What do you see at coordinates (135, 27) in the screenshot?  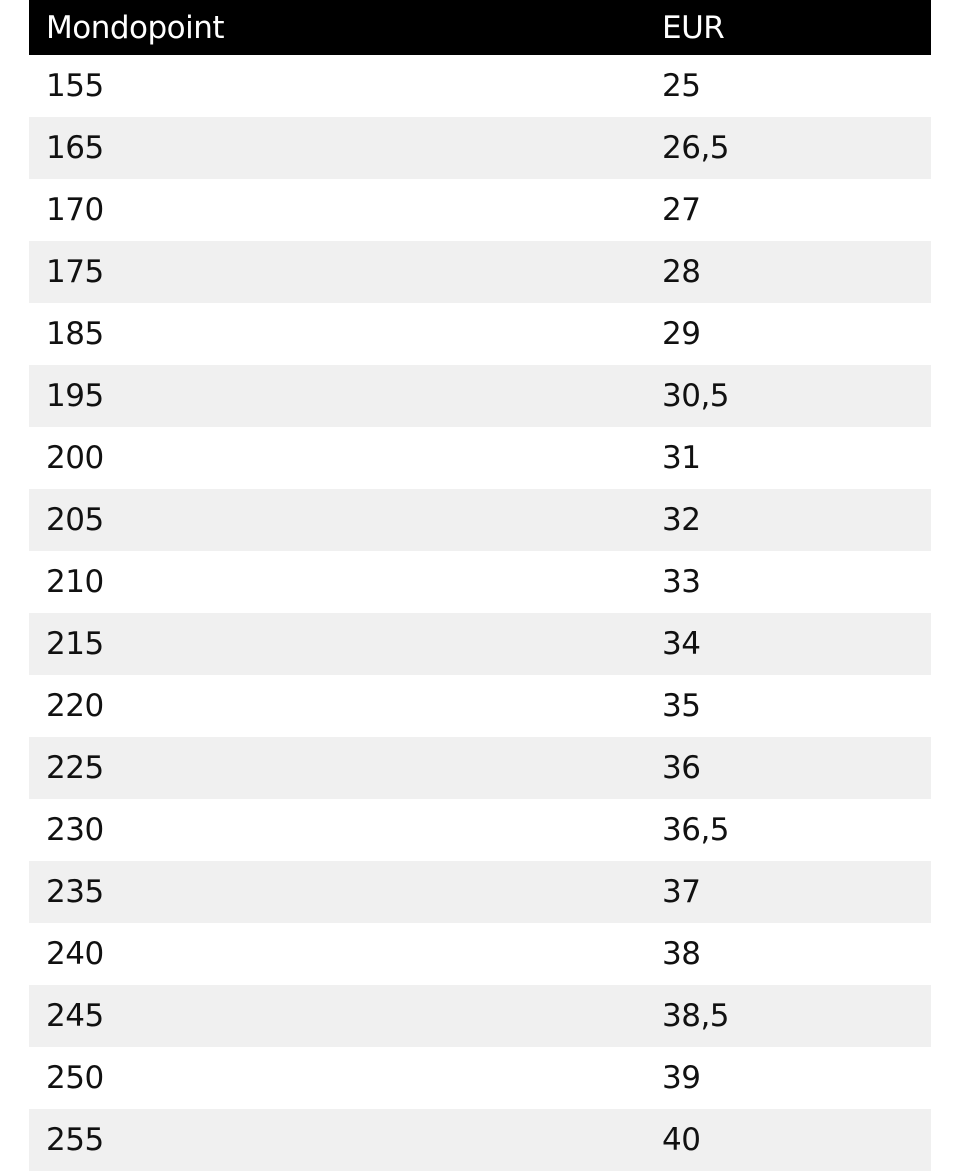 I see `header-cell: Mondopoint` at bounding box center [135, 27].